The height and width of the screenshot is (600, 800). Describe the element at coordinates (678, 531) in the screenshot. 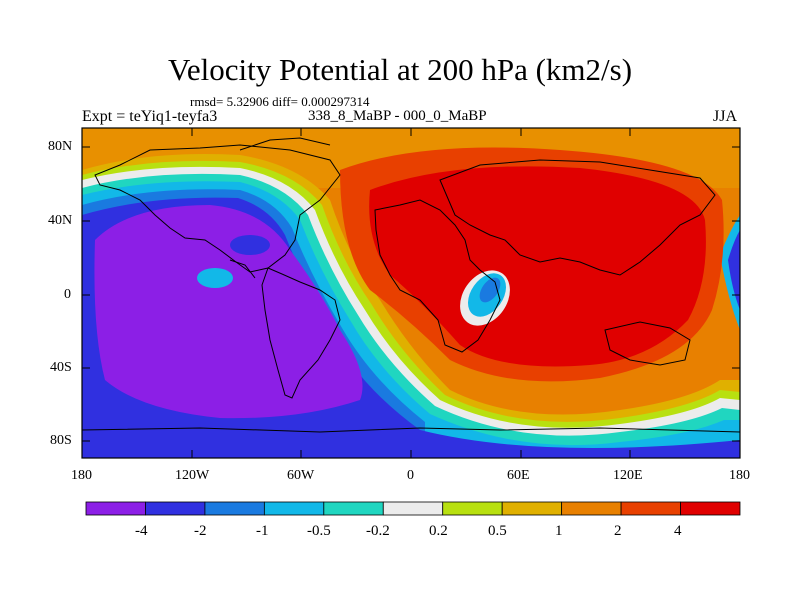

I see `colorbar-label: 4` at that location.